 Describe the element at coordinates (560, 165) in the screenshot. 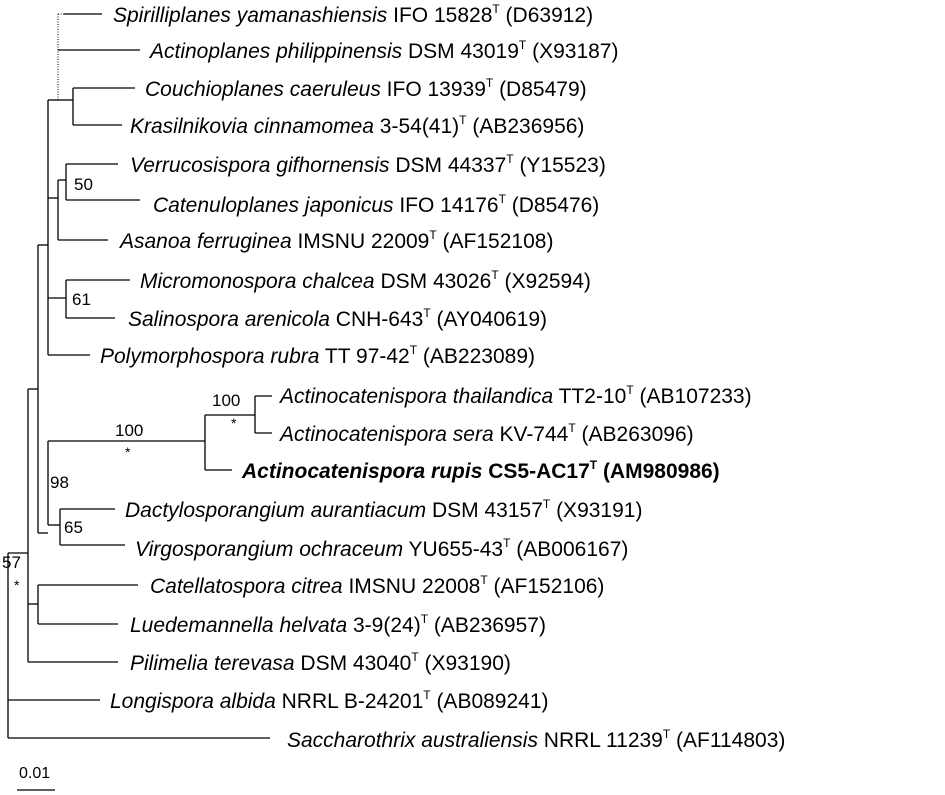

I see `taxon-accession: (Y15523)` at that location.